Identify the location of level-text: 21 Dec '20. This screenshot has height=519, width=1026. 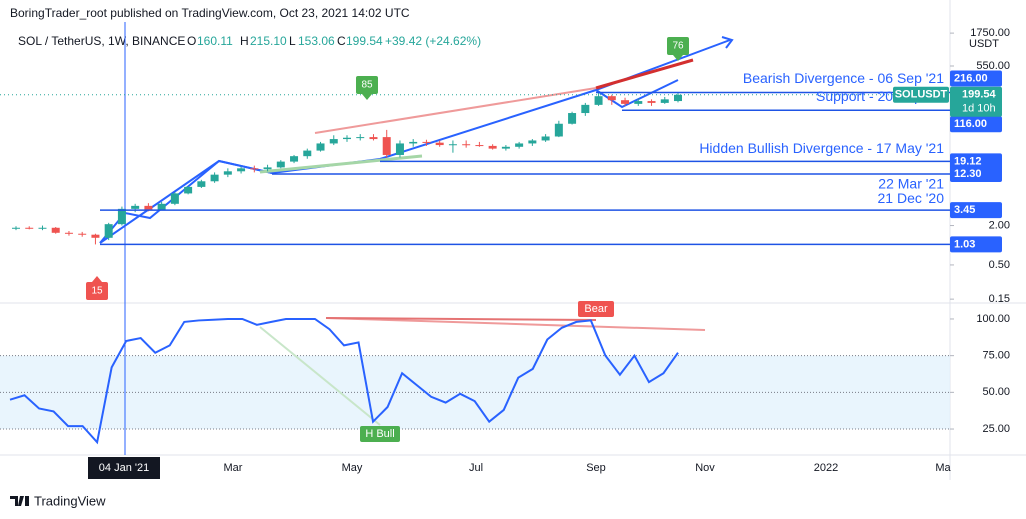
(911, 198).